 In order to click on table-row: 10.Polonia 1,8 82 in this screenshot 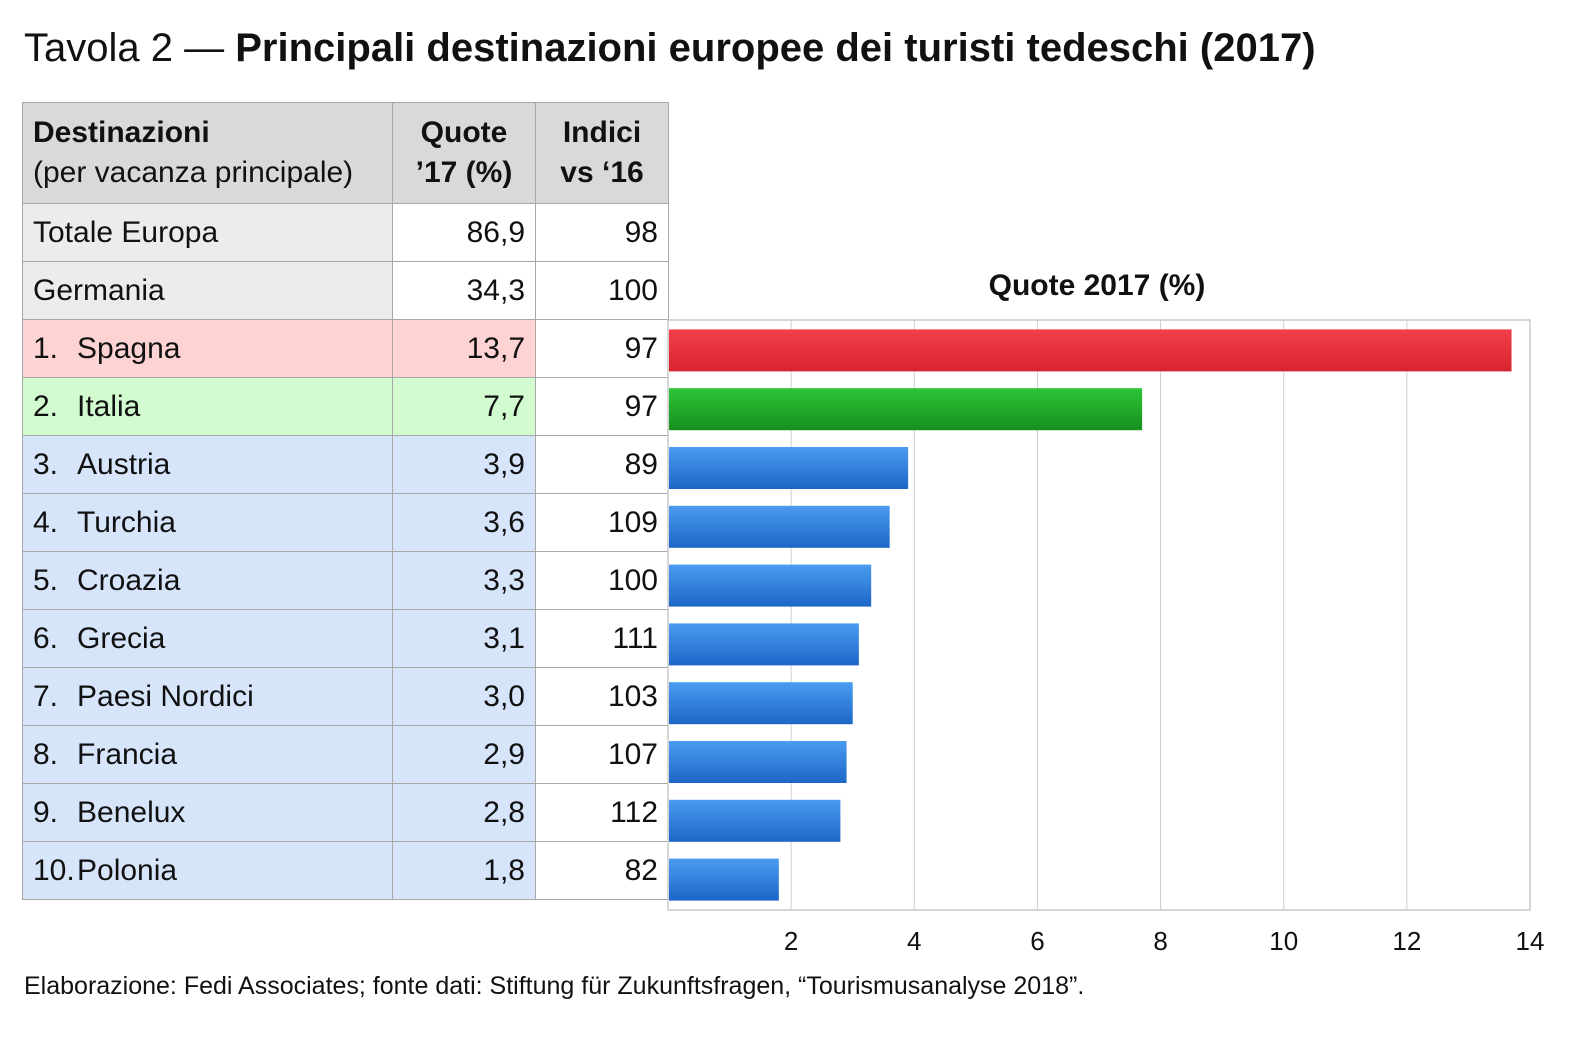, I will do `click(345, 870)`.